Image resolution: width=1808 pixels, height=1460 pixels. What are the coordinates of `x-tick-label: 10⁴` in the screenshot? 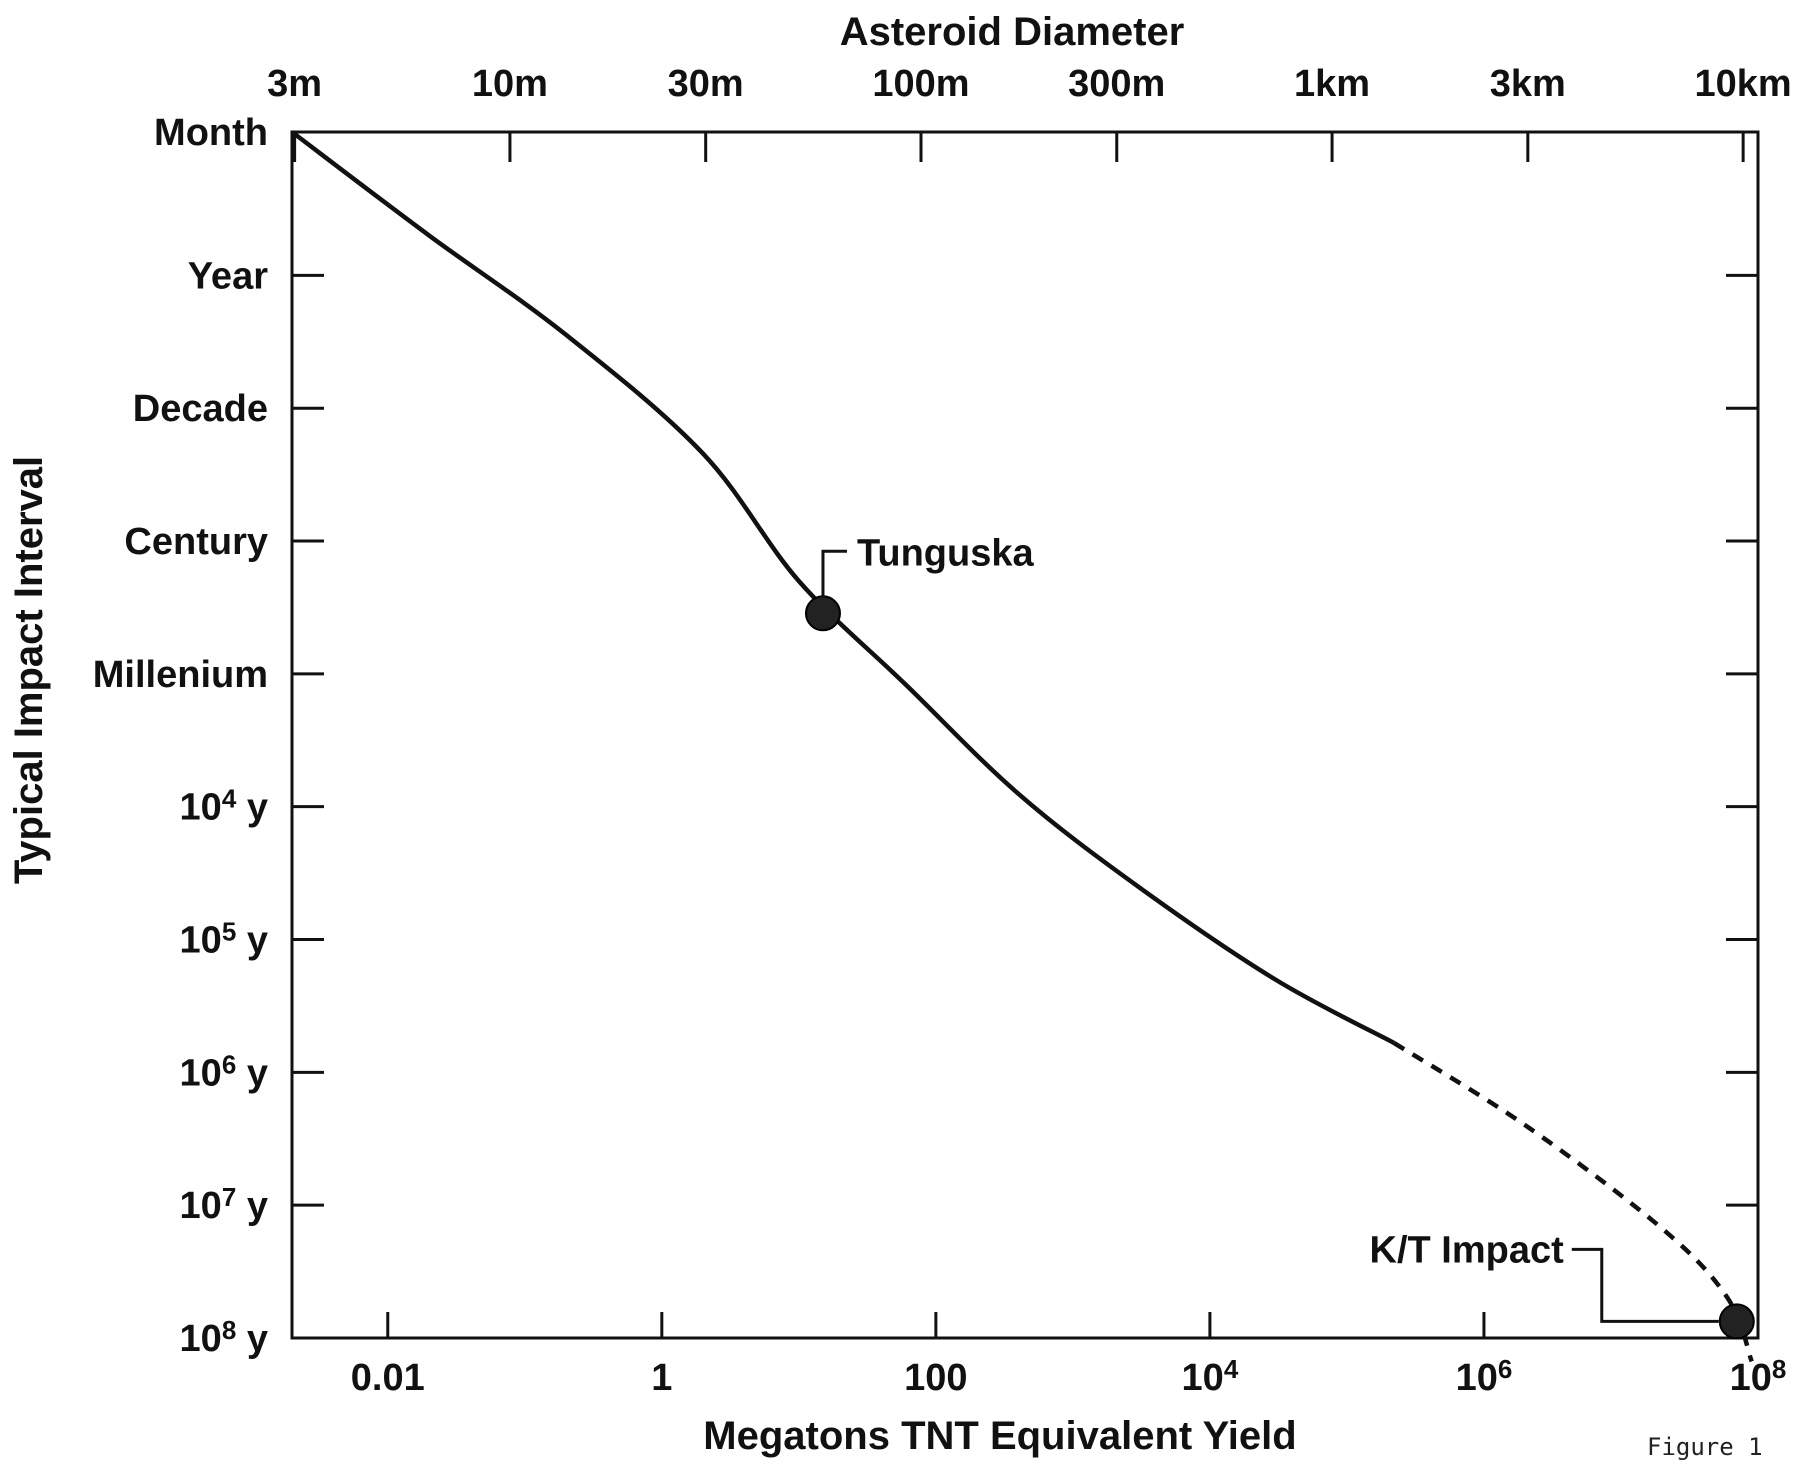 It's located at (1210, 1376).